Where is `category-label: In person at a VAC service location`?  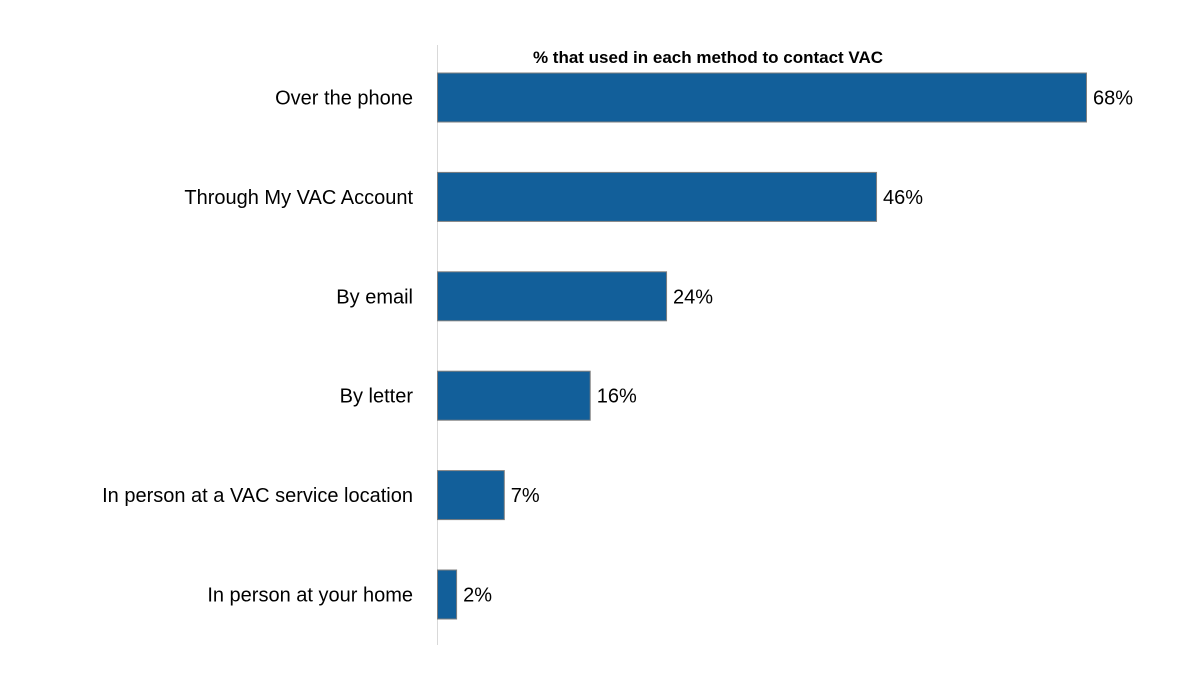
category-label: In person at a VAC service location is located at coordinates (257, 496).